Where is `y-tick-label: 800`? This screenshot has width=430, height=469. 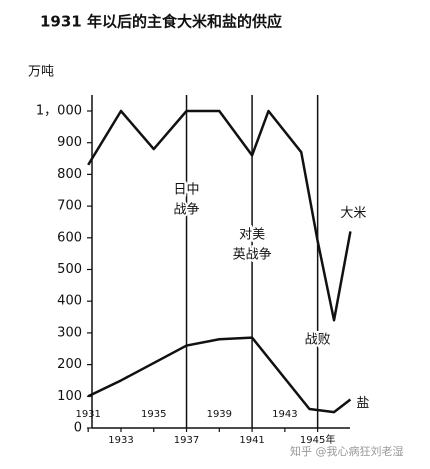 y-tick-label: 800 is located at coordinates (69, 174).